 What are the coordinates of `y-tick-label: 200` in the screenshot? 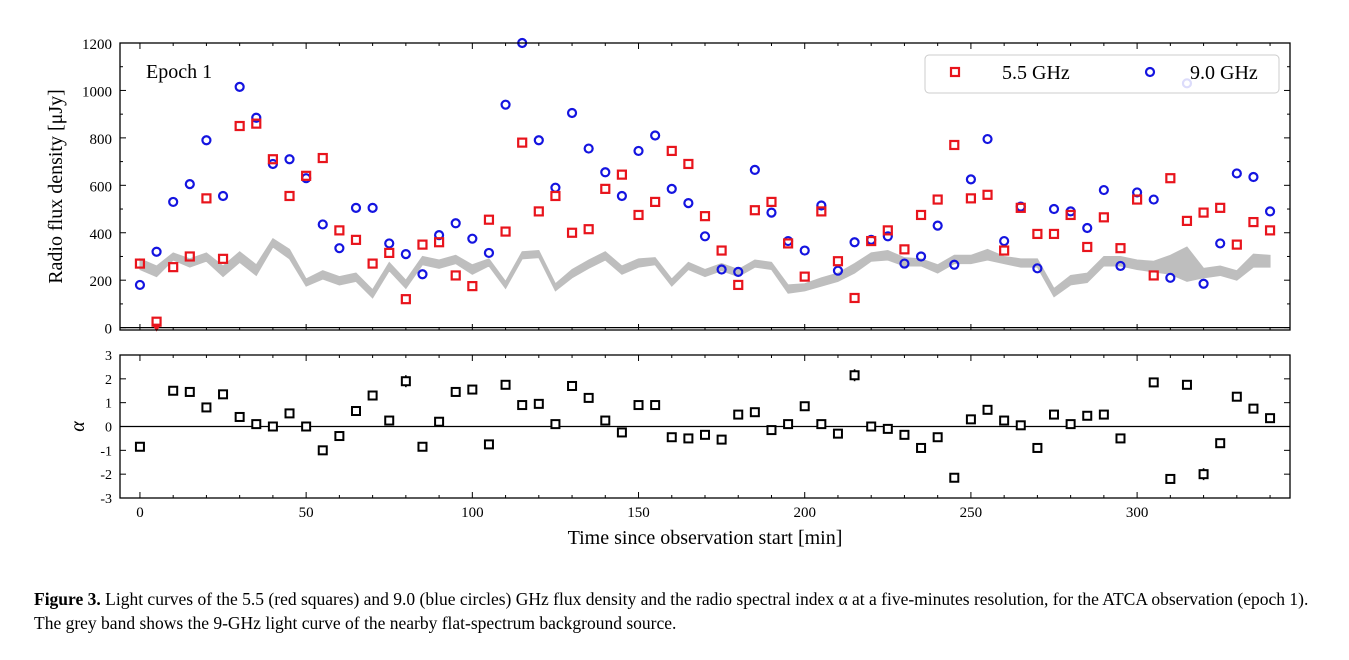 It's located at (101, 282).